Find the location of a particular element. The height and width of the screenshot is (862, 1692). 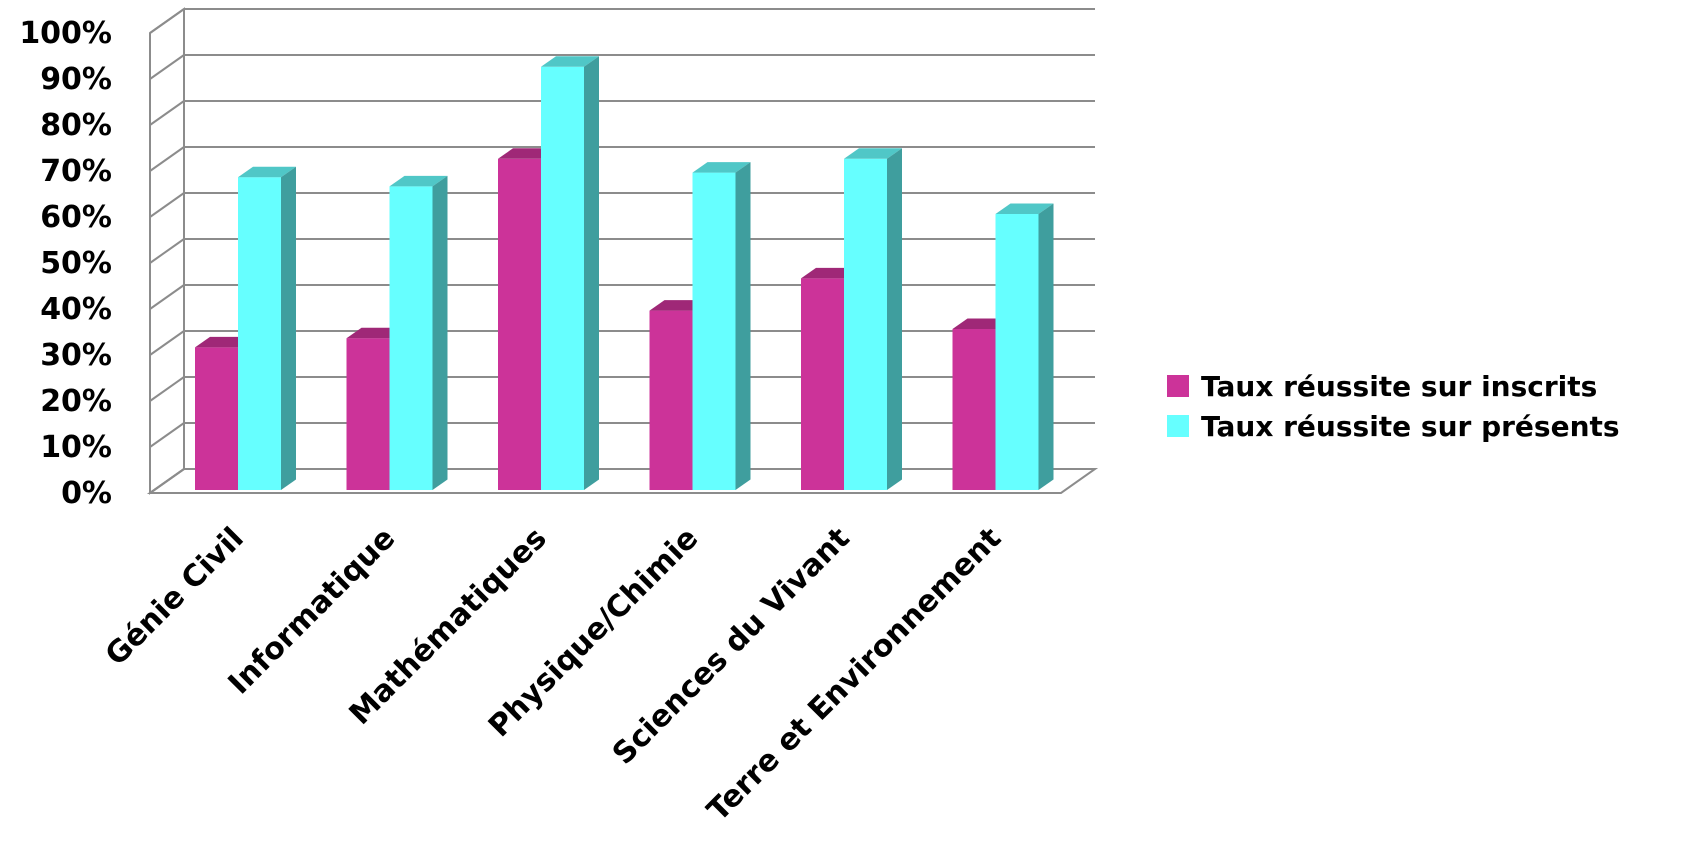

y-tick-label: 60% is located at coordinates (76, 217).